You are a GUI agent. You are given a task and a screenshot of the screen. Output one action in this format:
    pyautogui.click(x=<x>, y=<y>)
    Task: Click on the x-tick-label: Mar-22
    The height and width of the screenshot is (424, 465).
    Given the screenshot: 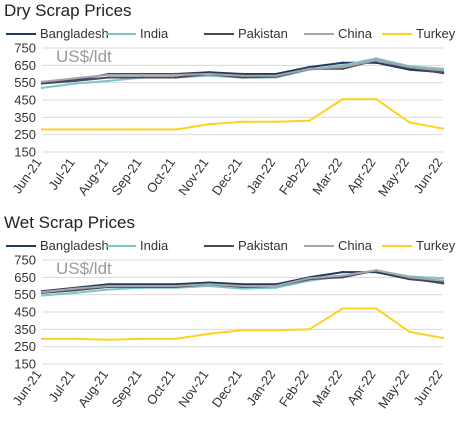 What is the action you would take?
    pyautogui.click(x=327, y=388)
    